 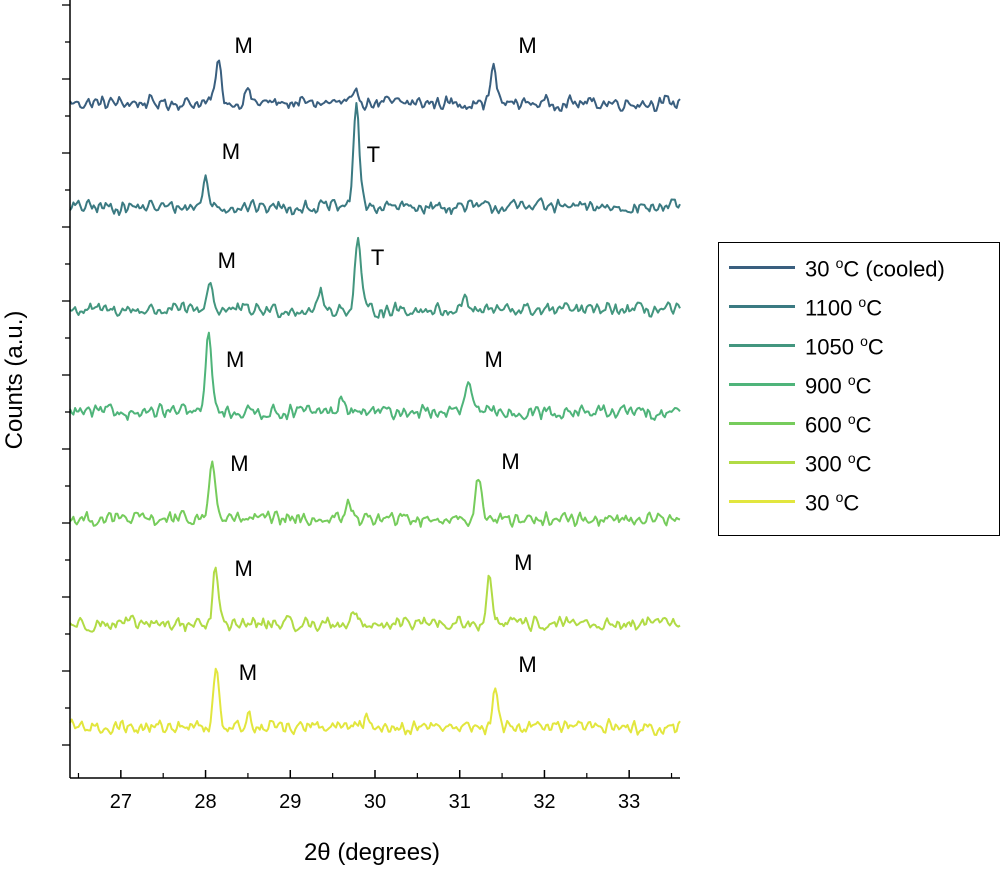 I want to click on legend-label: 1100 oC, so click(x=843, y=307).